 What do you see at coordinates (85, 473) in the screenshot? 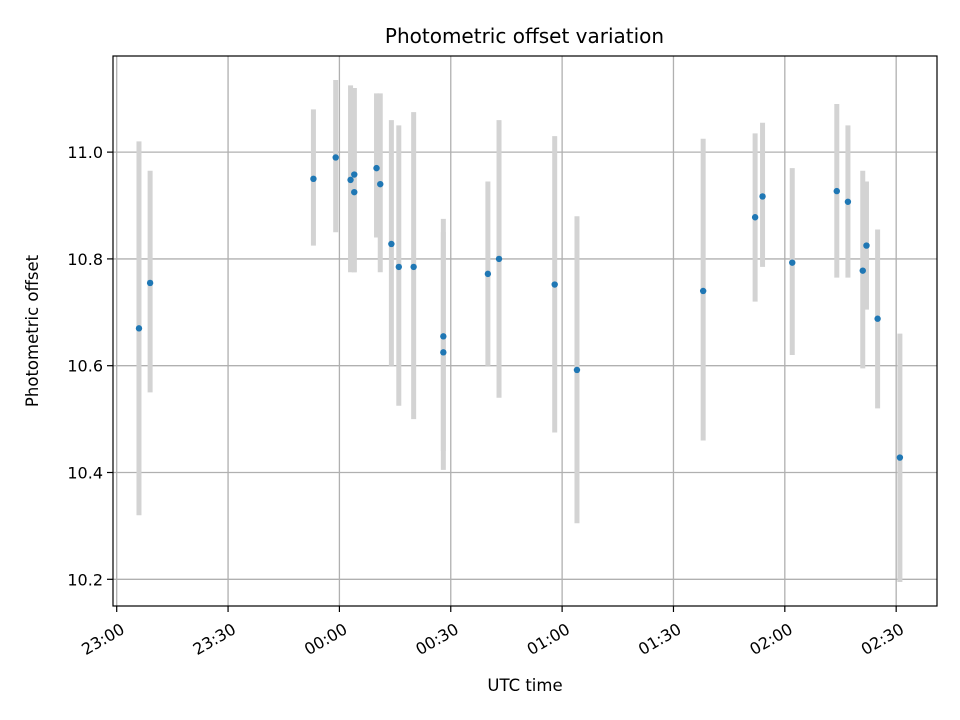
I see `y-tick-label: 10.4` at bounding box center [85, 473].